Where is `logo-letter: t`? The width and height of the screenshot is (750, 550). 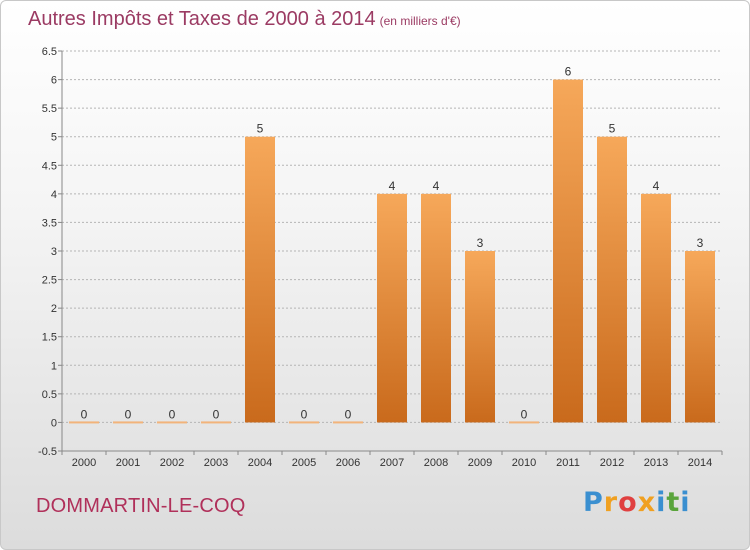 logo-letter: t is located at coordinates (673, 502).